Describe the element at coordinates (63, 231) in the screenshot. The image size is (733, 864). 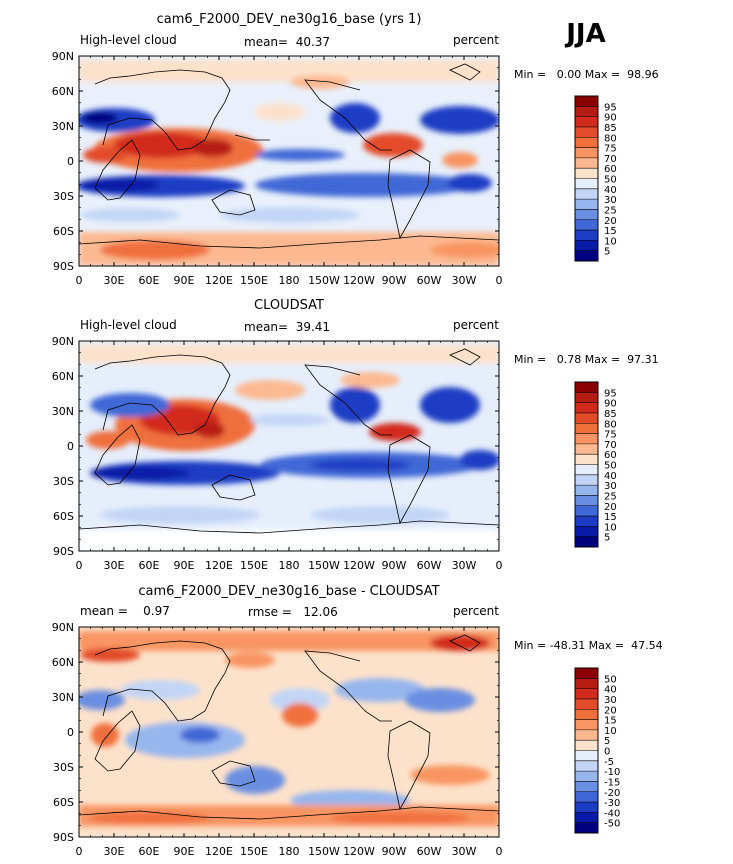
I see `y-tick-label: 60S` at that location.